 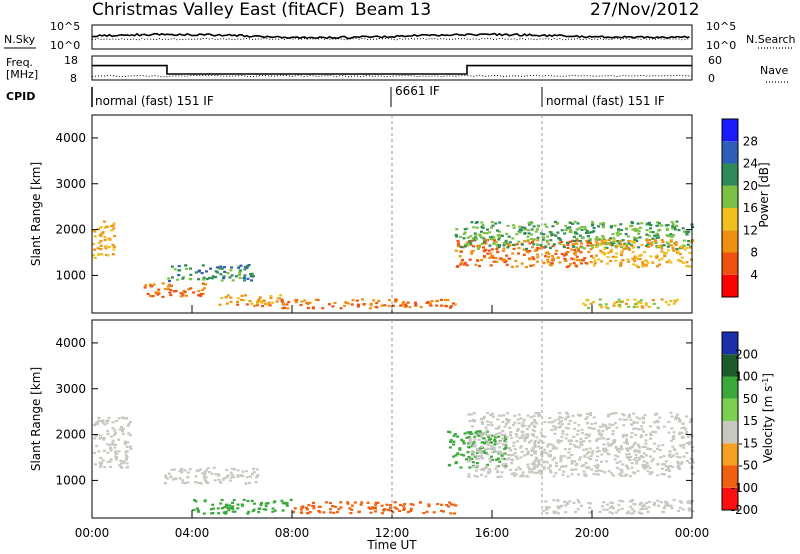 What do you see at coordinates (645, 10) in the screenshot?
I see `date-label: 27/Nov/2012` at bounding box center [645, 10].